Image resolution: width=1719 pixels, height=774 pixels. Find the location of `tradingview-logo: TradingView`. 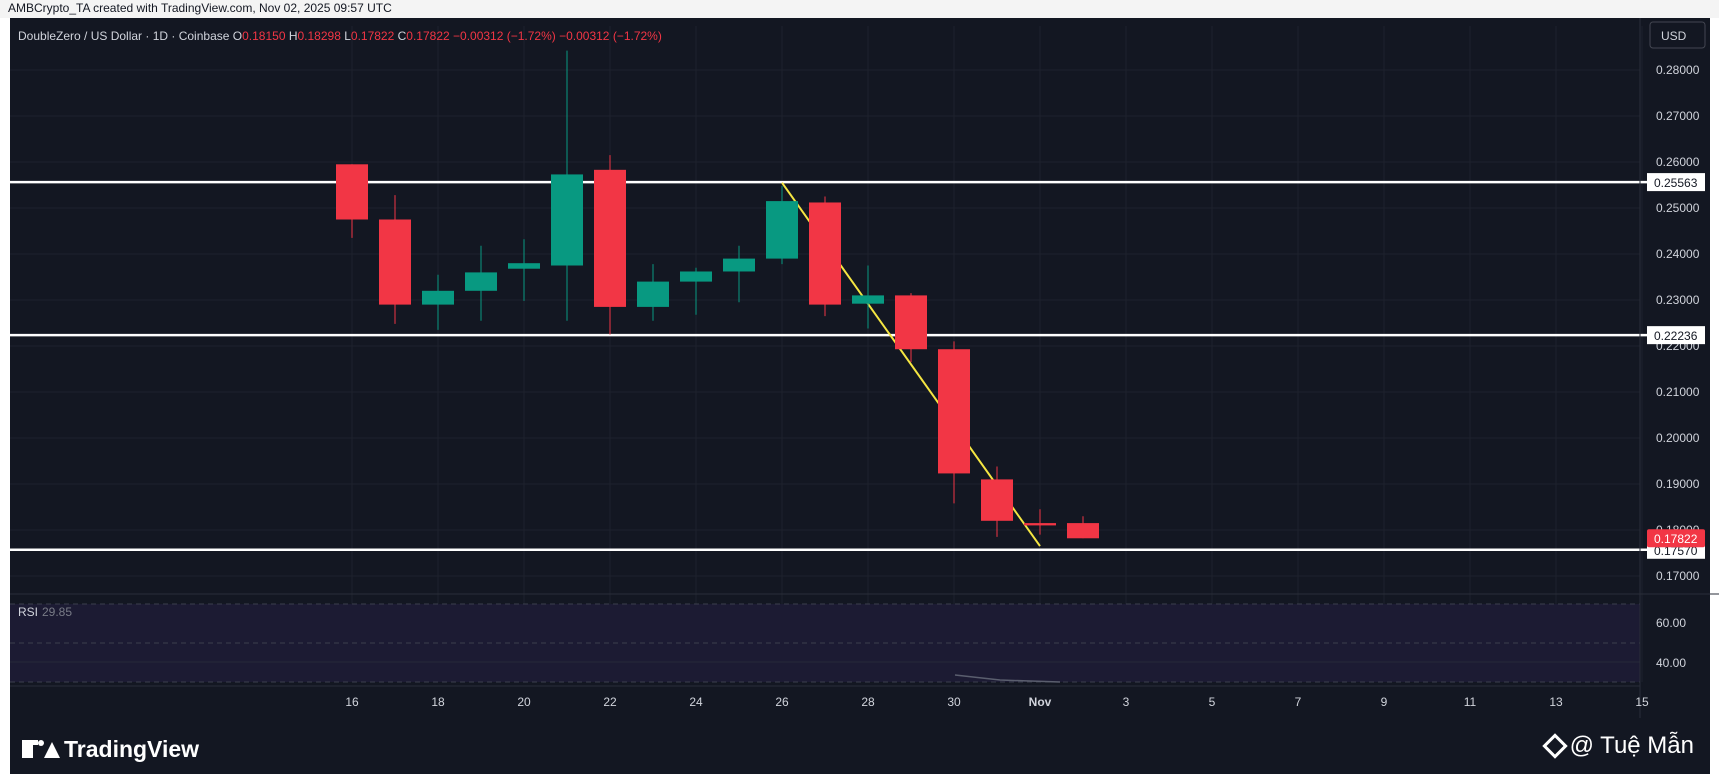

tradingview-logo: TradingView is located at coordinates (110, 749).